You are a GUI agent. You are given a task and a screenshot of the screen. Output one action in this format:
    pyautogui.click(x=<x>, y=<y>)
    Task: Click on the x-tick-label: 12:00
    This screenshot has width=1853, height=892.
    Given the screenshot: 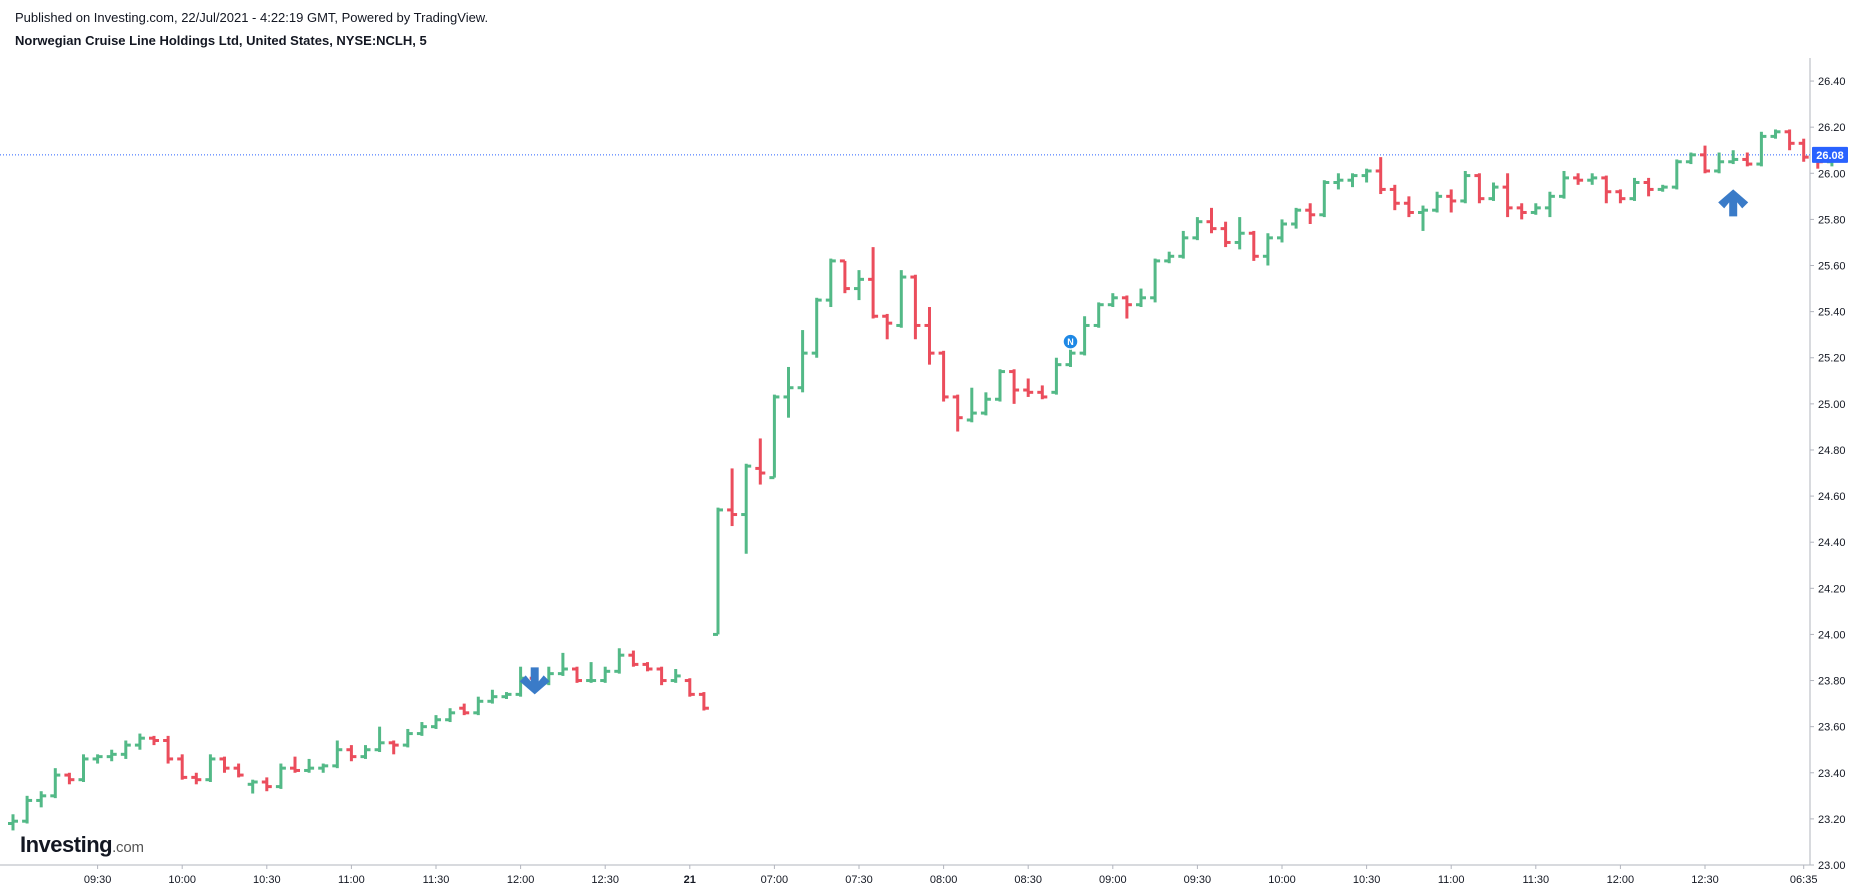 What is the action you would take?
    pyautogui.click(x=1621, y=880)
    